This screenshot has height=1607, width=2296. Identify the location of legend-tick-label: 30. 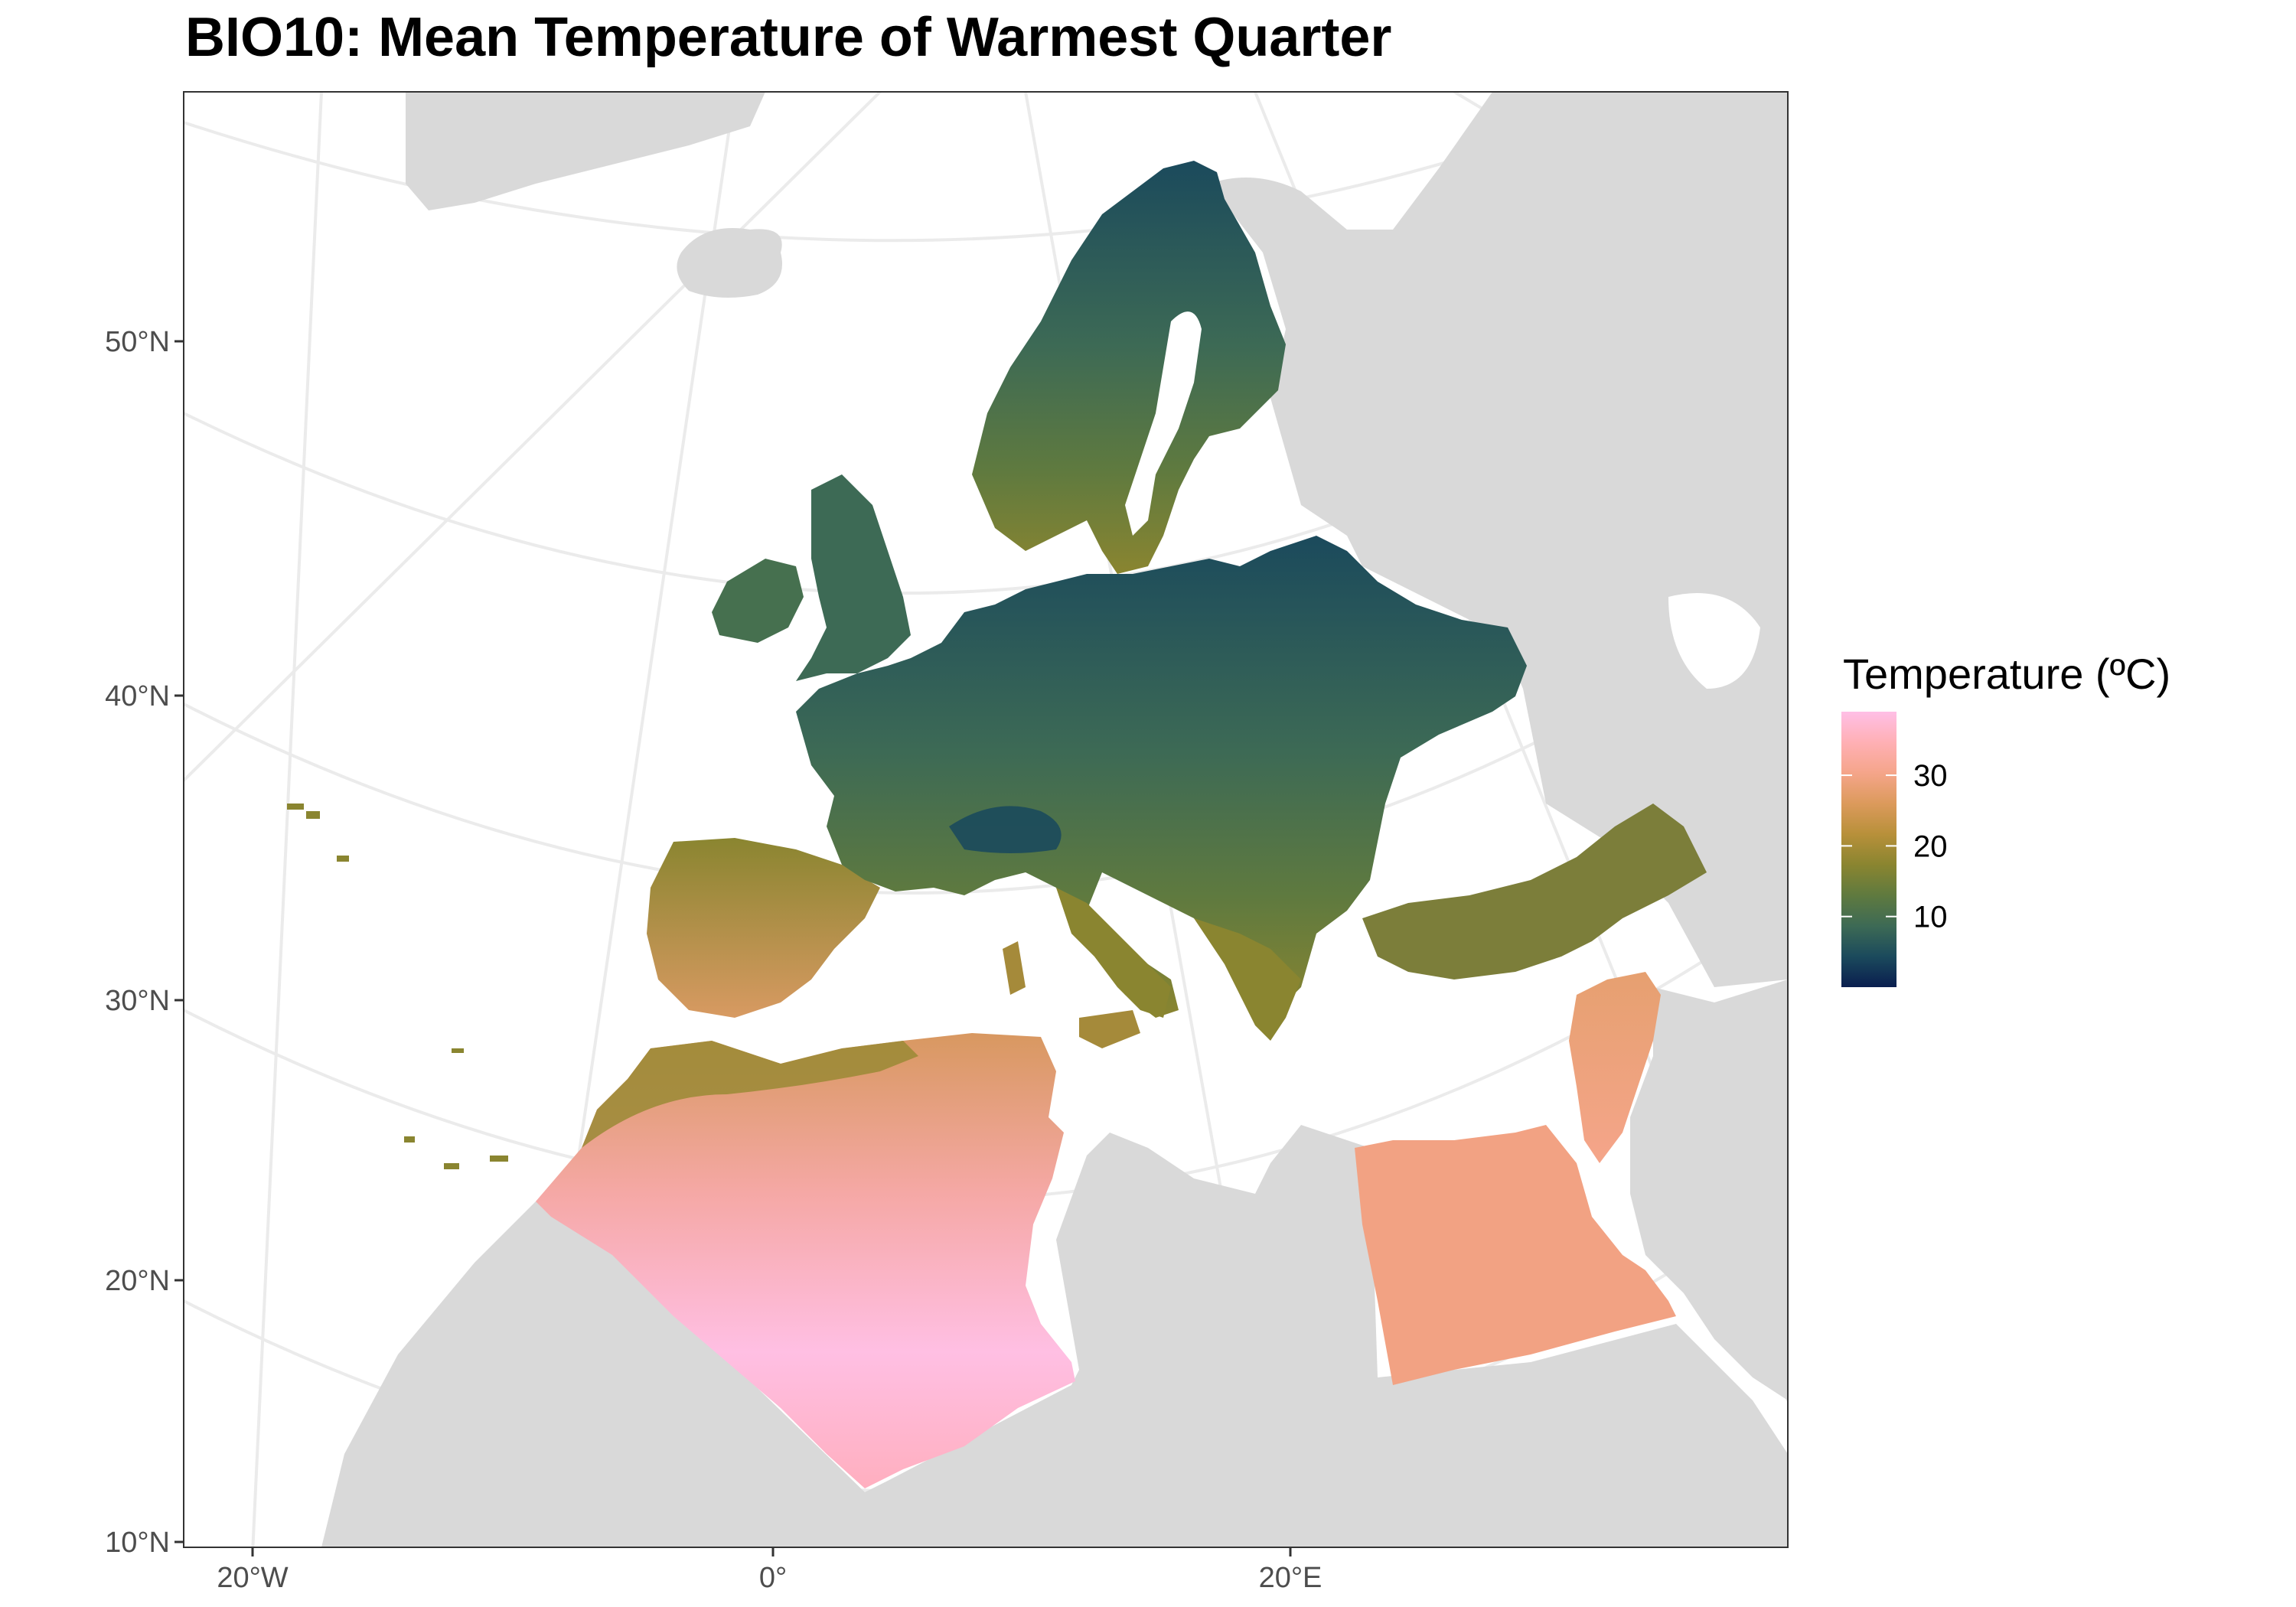
(1930, 776).